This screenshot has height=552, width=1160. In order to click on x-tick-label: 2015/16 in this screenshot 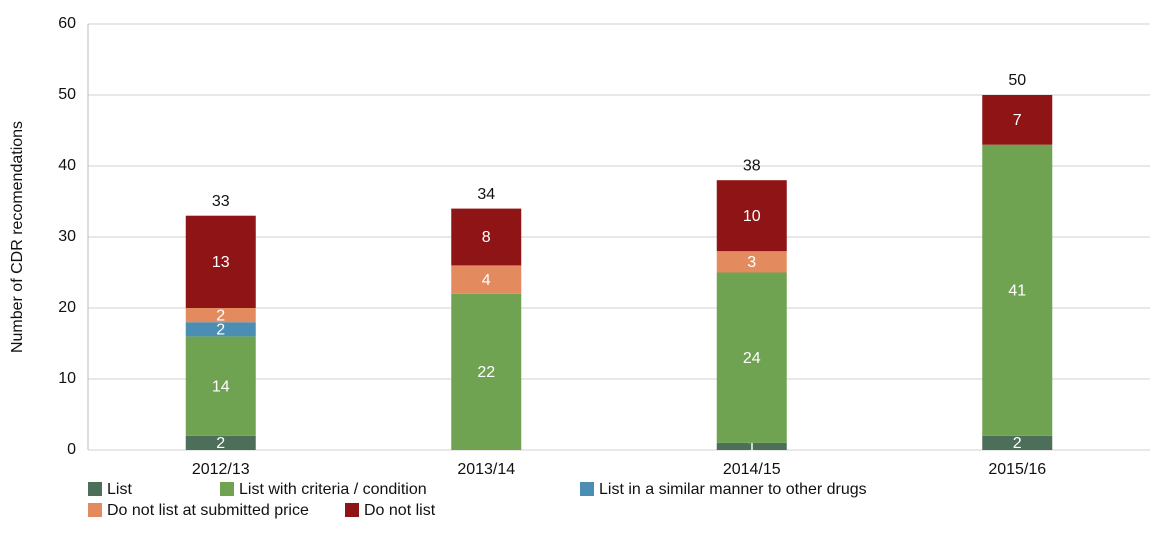, I will do `click(1017, 469)`.